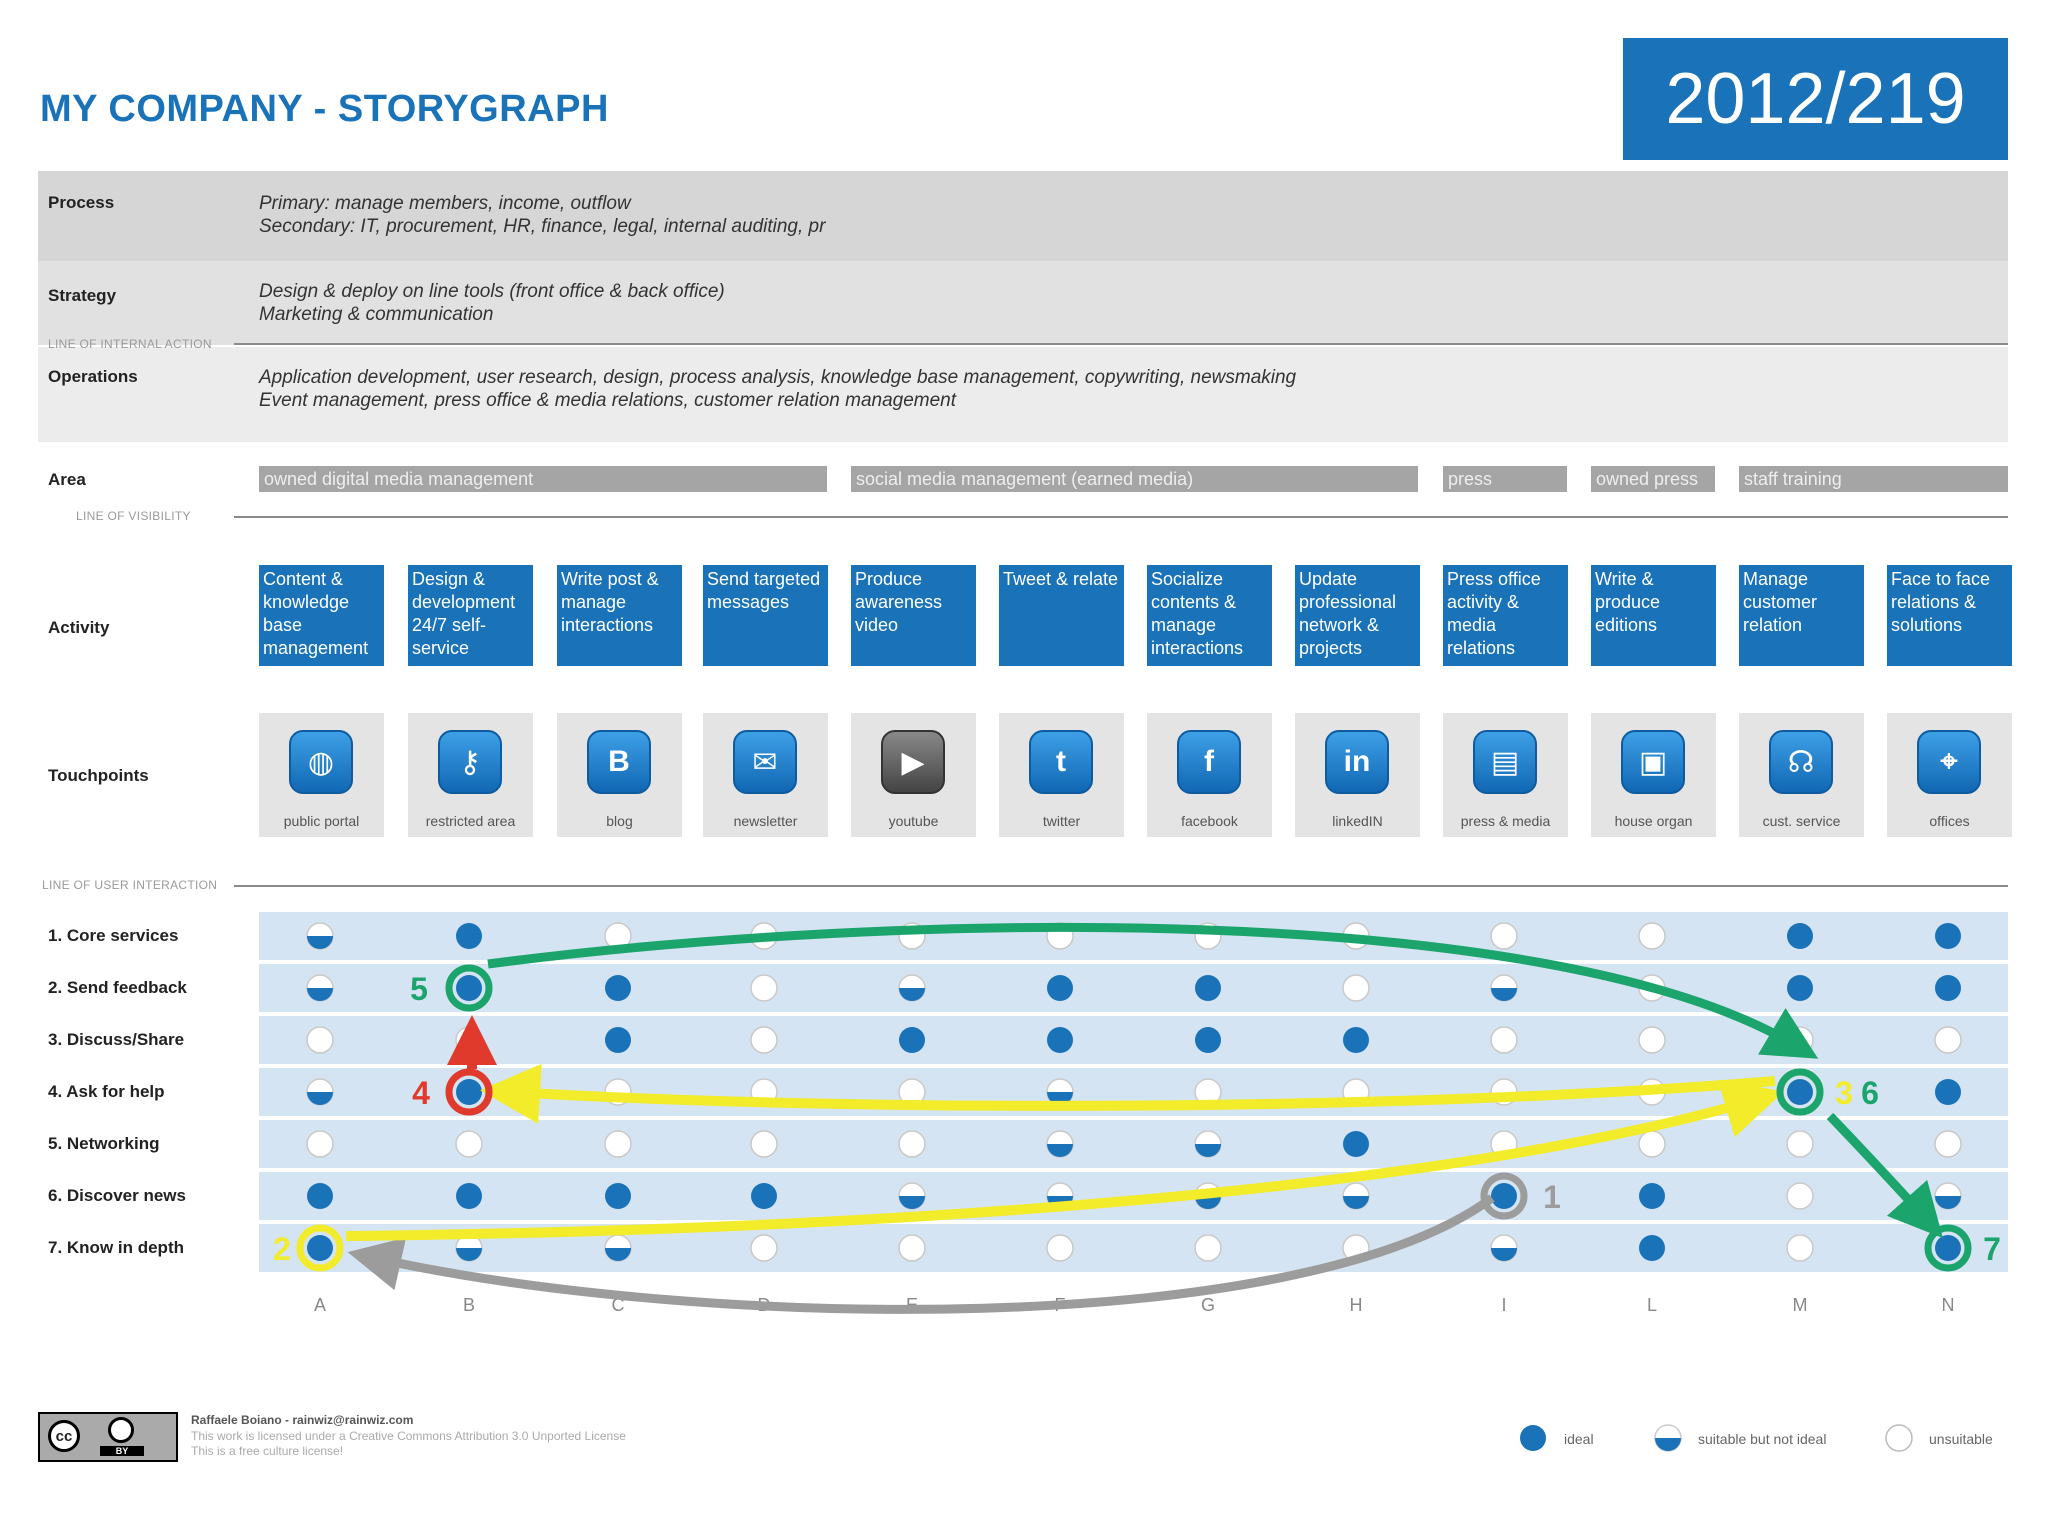  I want to click on user-action-label: 7. Know in depth, so click(116, 1247).